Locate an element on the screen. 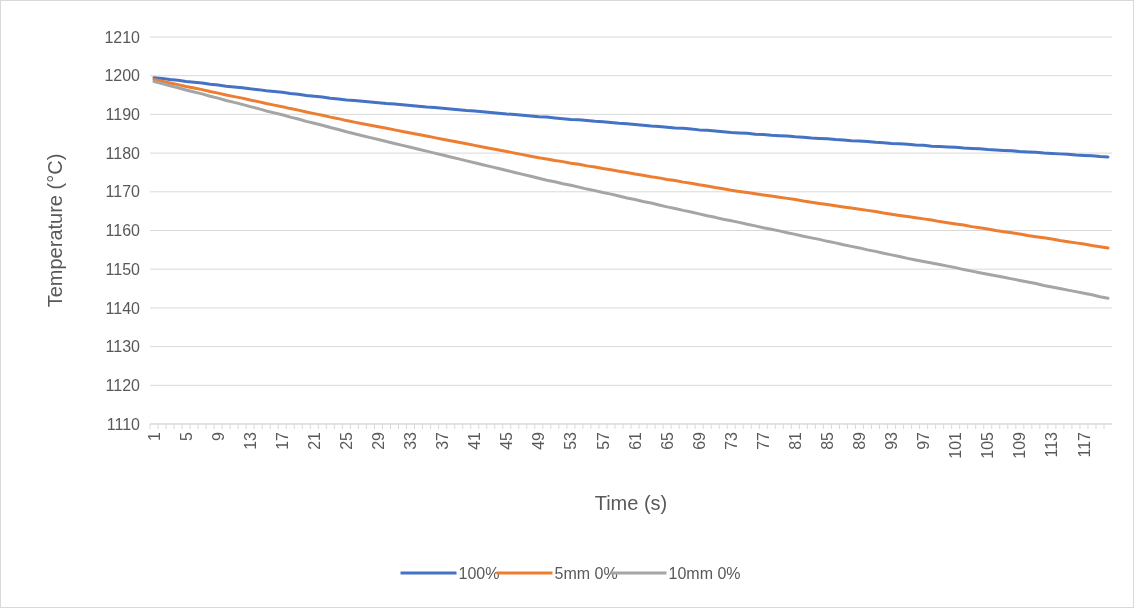 The image size is (1134, 608). x-tick-label: 109 is located at coordinates (1020, 445).